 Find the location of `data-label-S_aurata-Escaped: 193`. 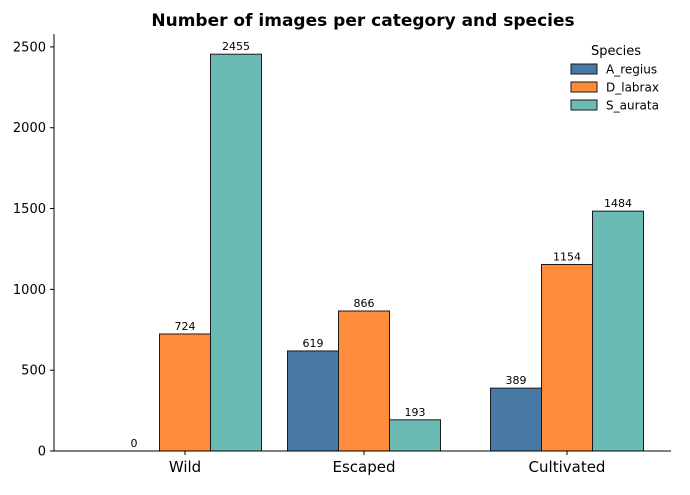

data-label-S_aurata-Escaped: 193 is located at coordinates (415, 412).